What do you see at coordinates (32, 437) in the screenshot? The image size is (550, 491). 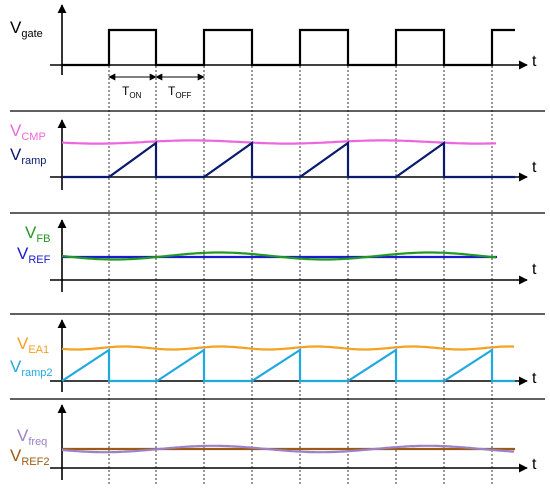 I see `vfreq-label: Vfreq` at bounding box center [32, 437].